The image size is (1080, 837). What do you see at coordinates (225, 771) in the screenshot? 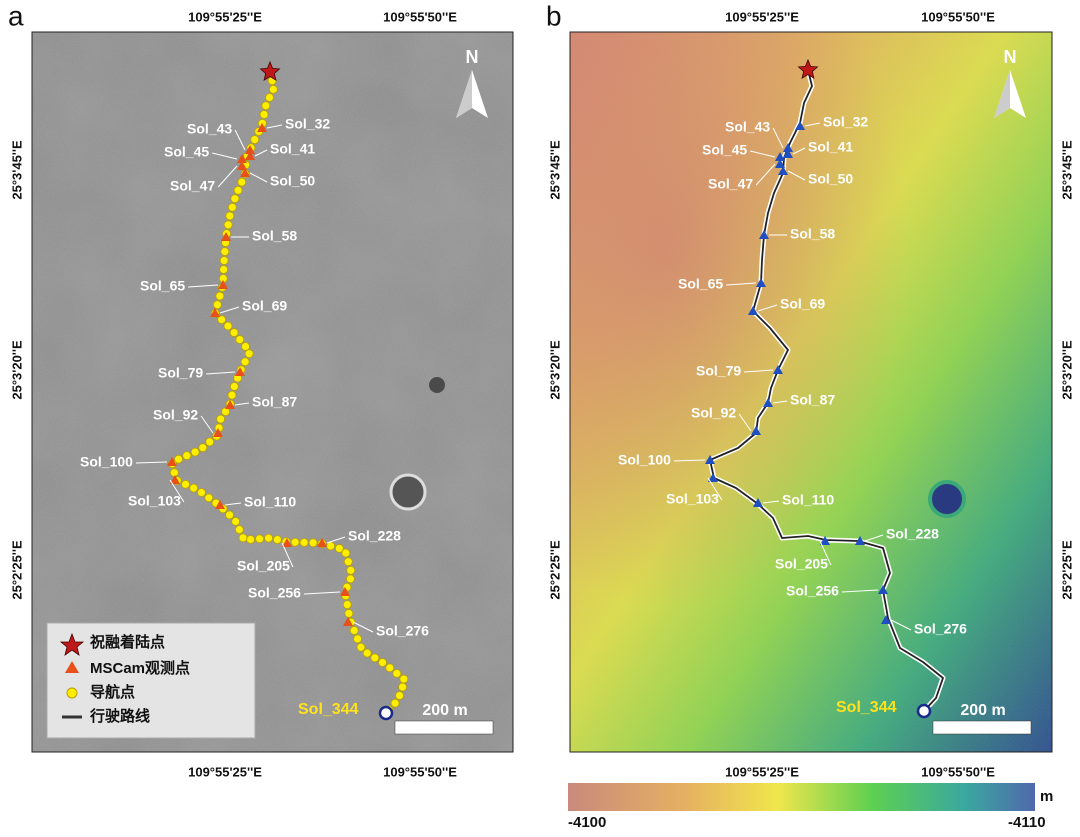
I see `longitude-label: 109°55'25''E` at bounding box center [225, 771].